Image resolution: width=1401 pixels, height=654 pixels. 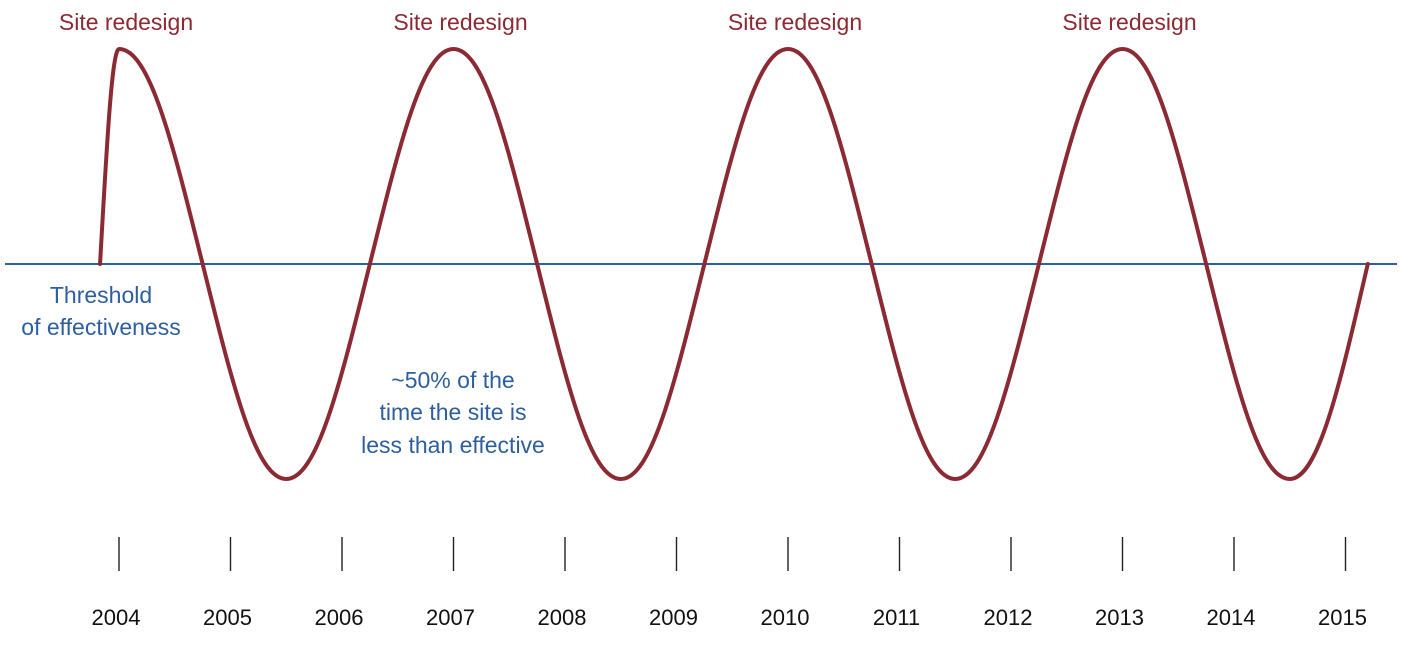 I want to click on threshold-label-line-1: Threshold, so click(x=101, y=295).